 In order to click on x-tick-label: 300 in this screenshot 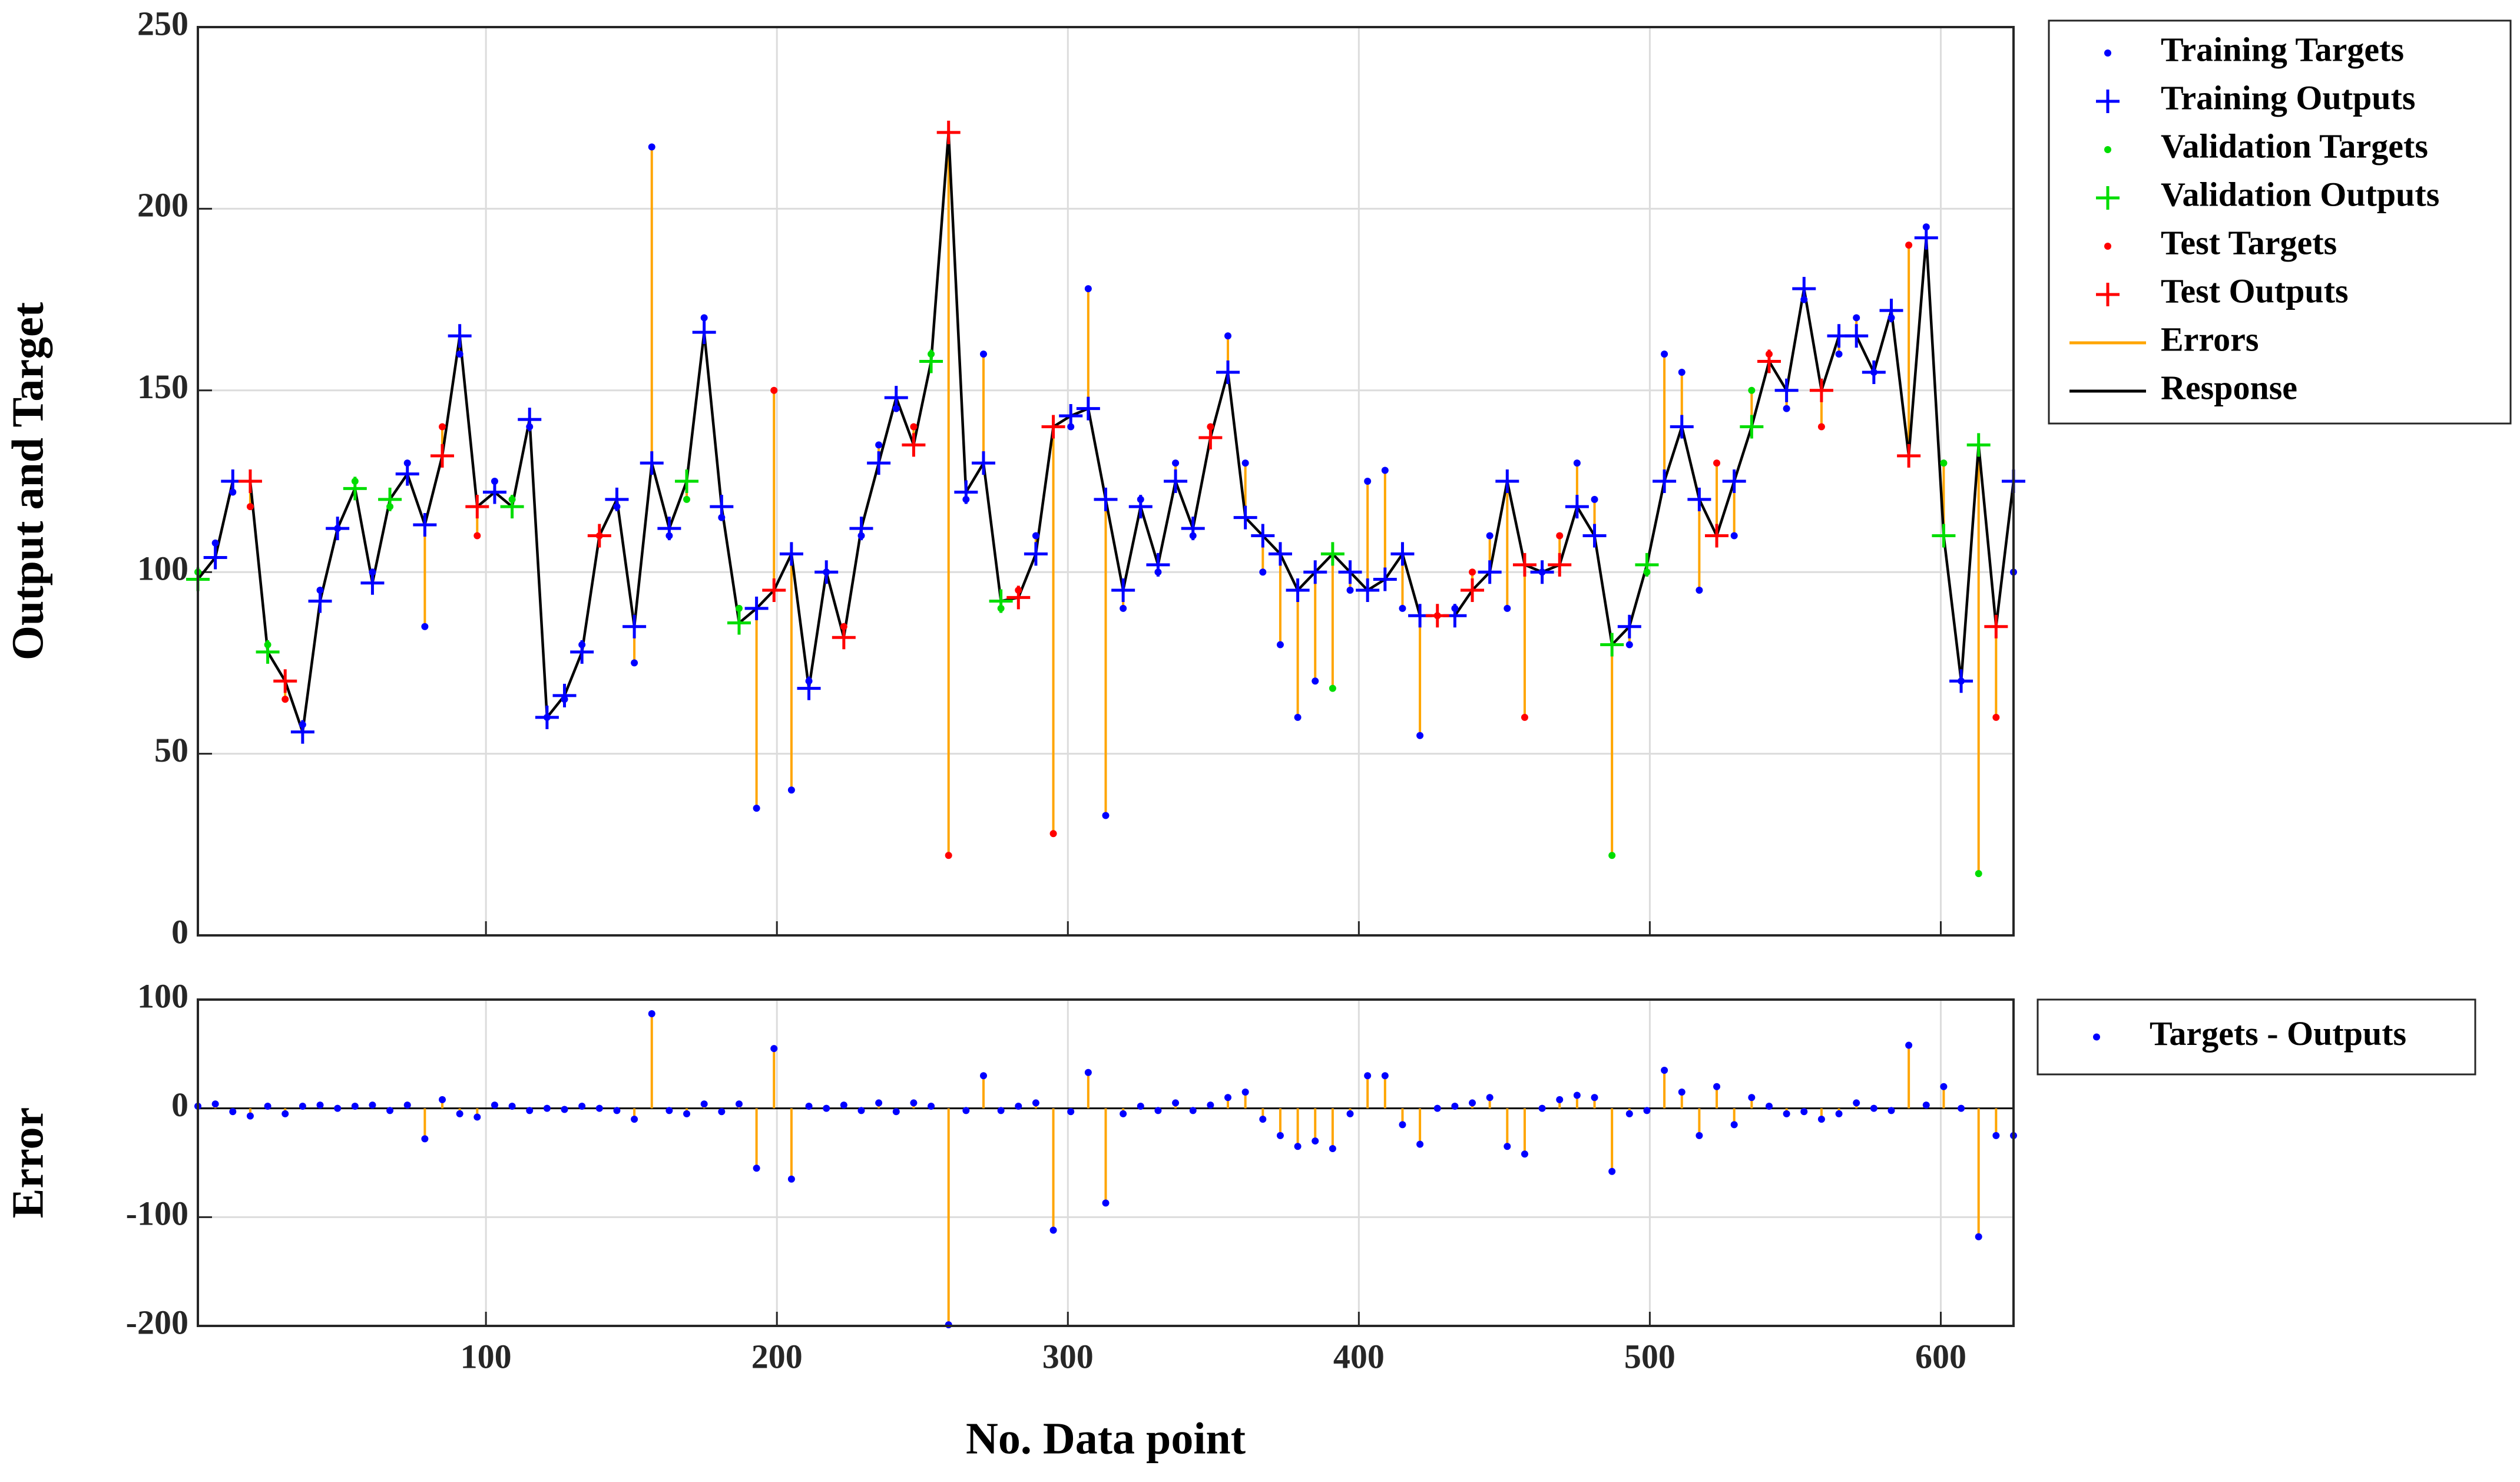, I will do `click(1068, 1356)`.